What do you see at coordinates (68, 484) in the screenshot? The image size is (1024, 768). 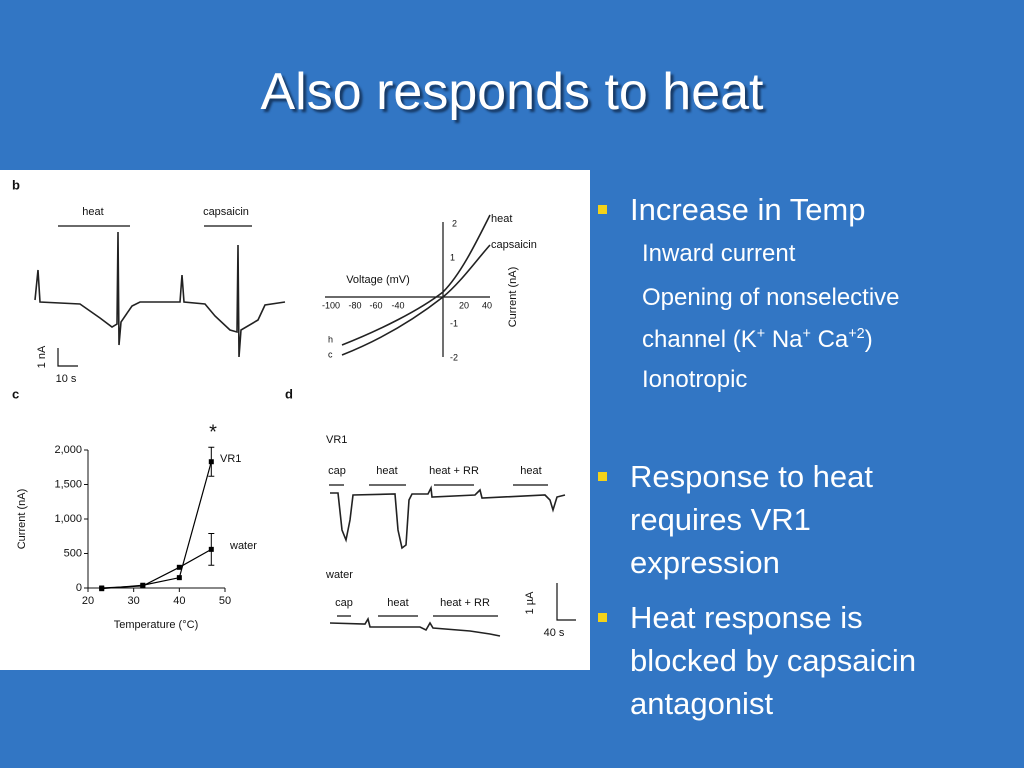 I see `y-tick-label: 1,500` at bounding box center [68, 484].